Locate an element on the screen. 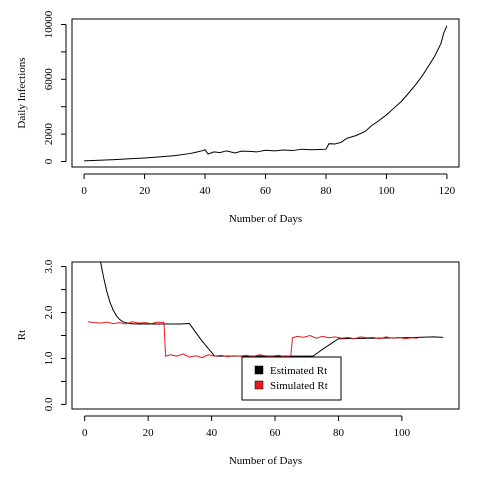 This screenshot has width=480, height=480. y-tick-label: 2.0 is located at coordinates (49, 312).